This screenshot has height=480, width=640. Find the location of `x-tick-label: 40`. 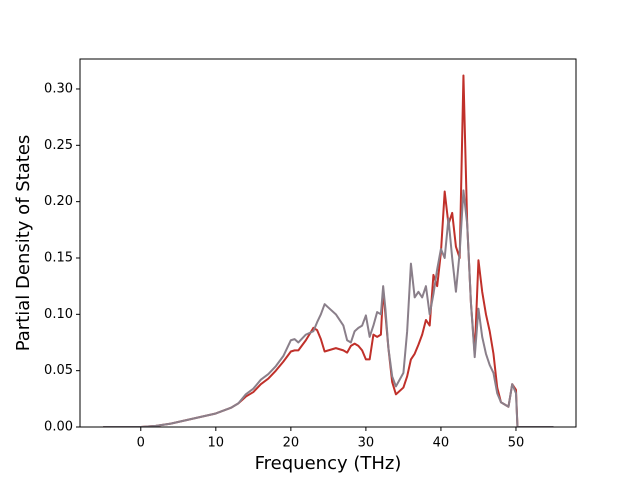

x-tick-label: 40 is located at coordinates (441, 443).